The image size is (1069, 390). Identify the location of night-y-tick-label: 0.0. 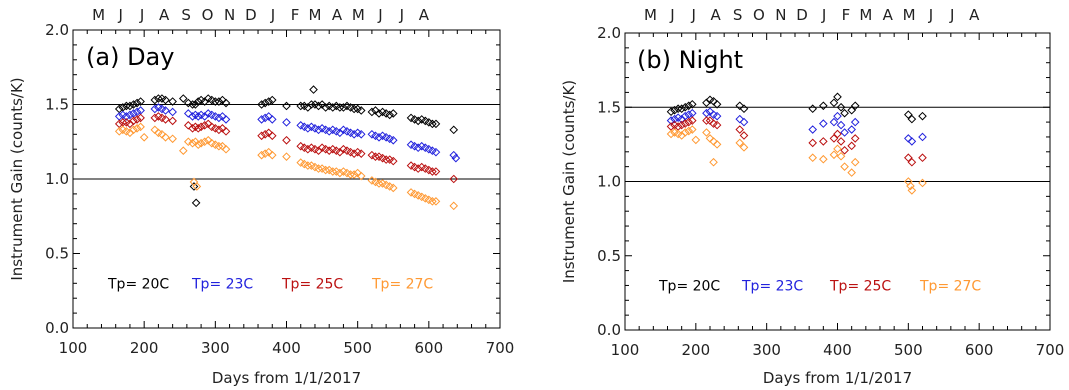
(609, 330).